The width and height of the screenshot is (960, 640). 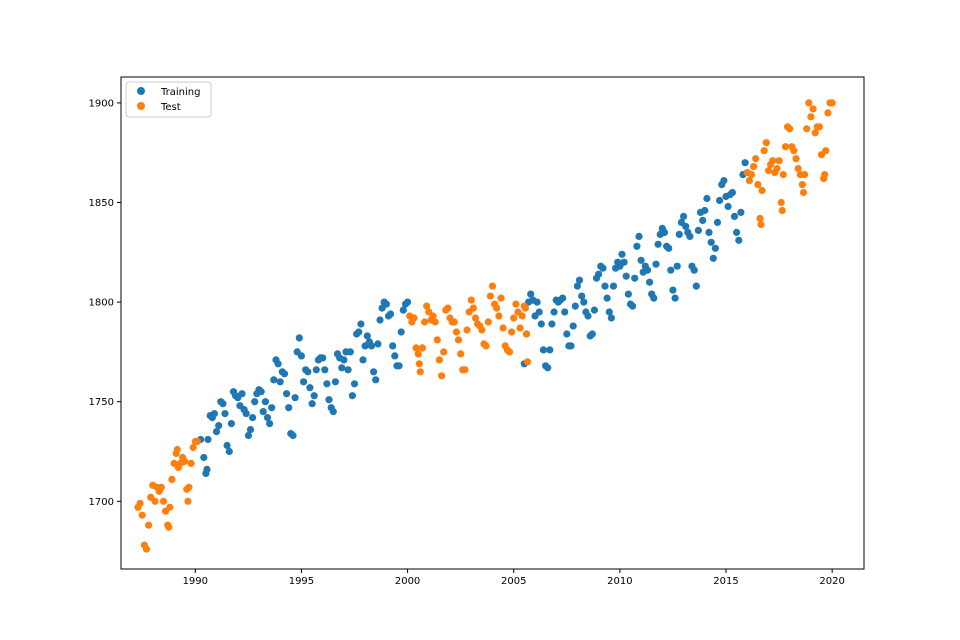 I want to click on y-axis-ticks: 1700 1750 1800 1850 1900, so click(x=105, y=303).